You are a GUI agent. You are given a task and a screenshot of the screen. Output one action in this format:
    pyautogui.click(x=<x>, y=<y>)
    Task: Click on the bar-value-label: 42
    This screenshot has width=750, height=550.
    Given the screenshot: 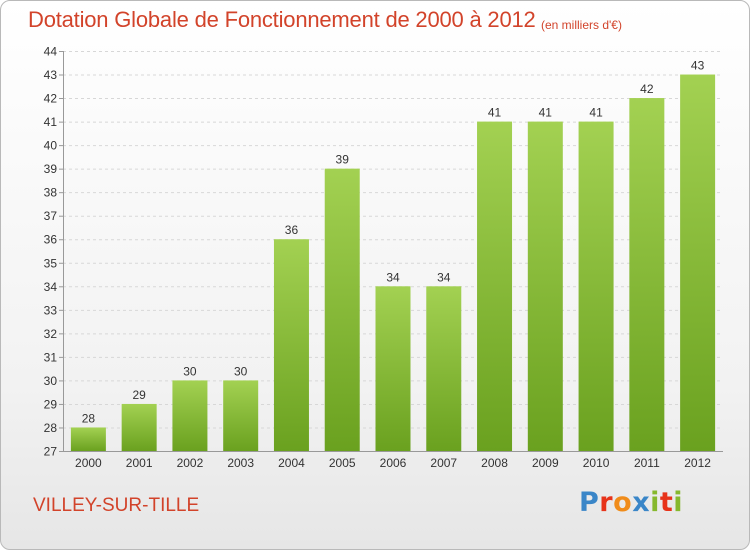 What is the action you would take?
    pyautogui.click(x=647, y=89)
    